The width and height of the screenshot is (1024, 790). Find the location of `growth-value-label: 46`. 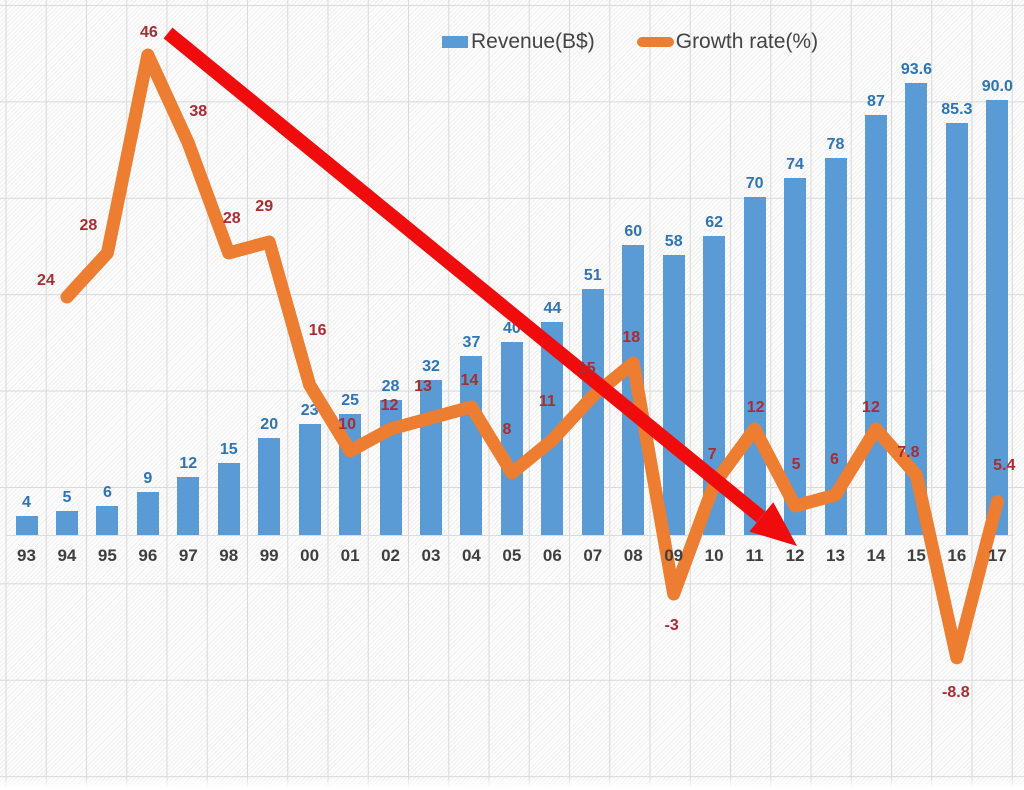

growth-value-label: 46 is located at coordinates (148, 32).